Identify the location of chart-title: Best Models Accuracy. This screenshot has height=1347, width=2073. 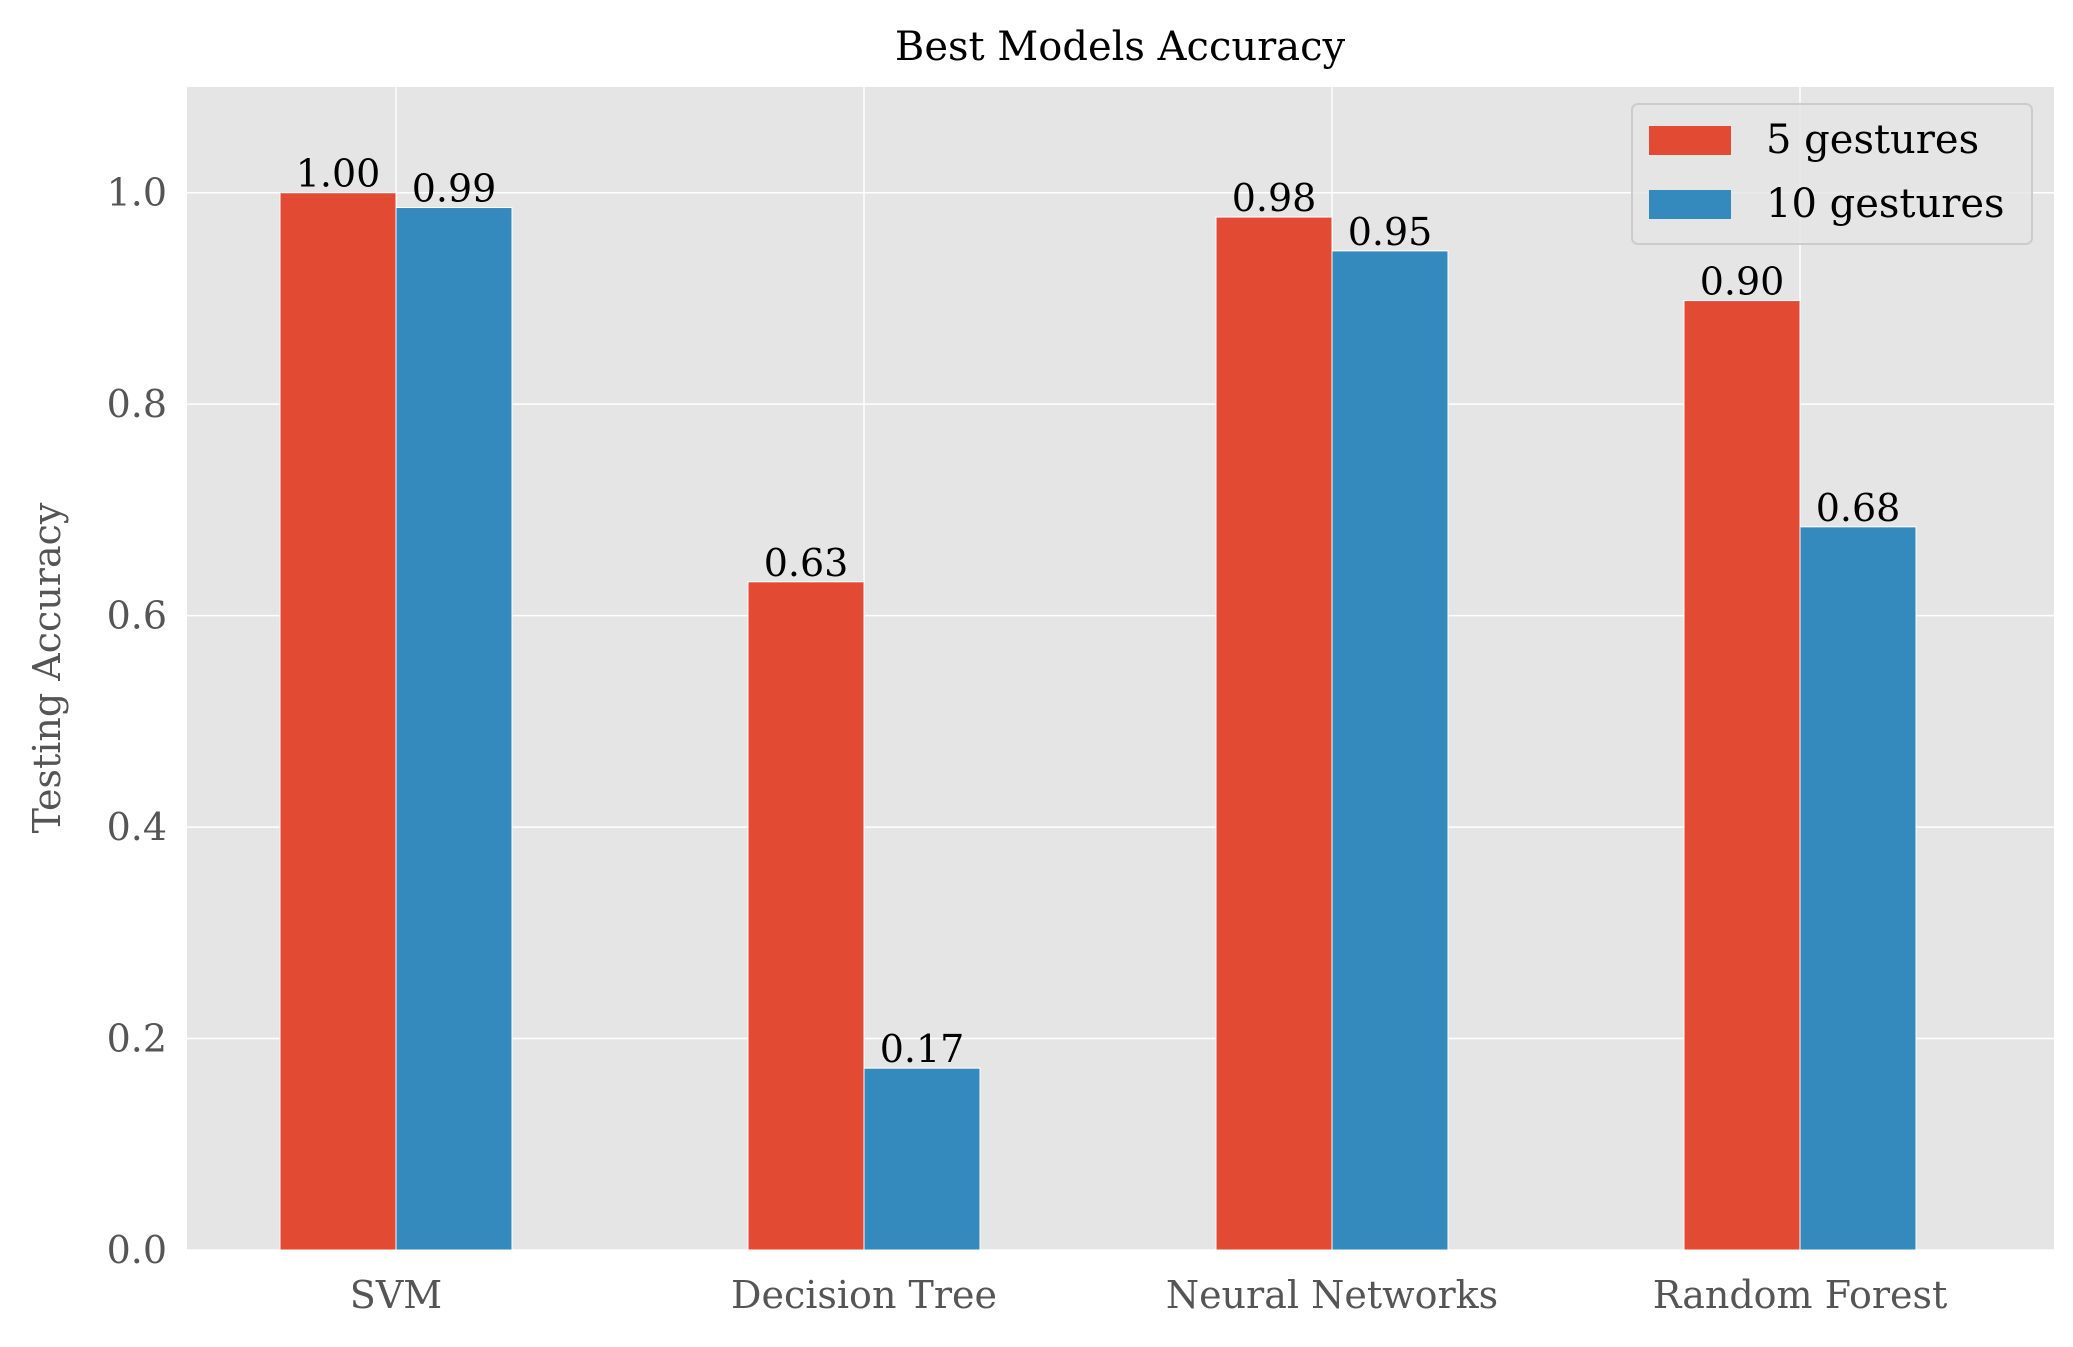
(1120, 47).